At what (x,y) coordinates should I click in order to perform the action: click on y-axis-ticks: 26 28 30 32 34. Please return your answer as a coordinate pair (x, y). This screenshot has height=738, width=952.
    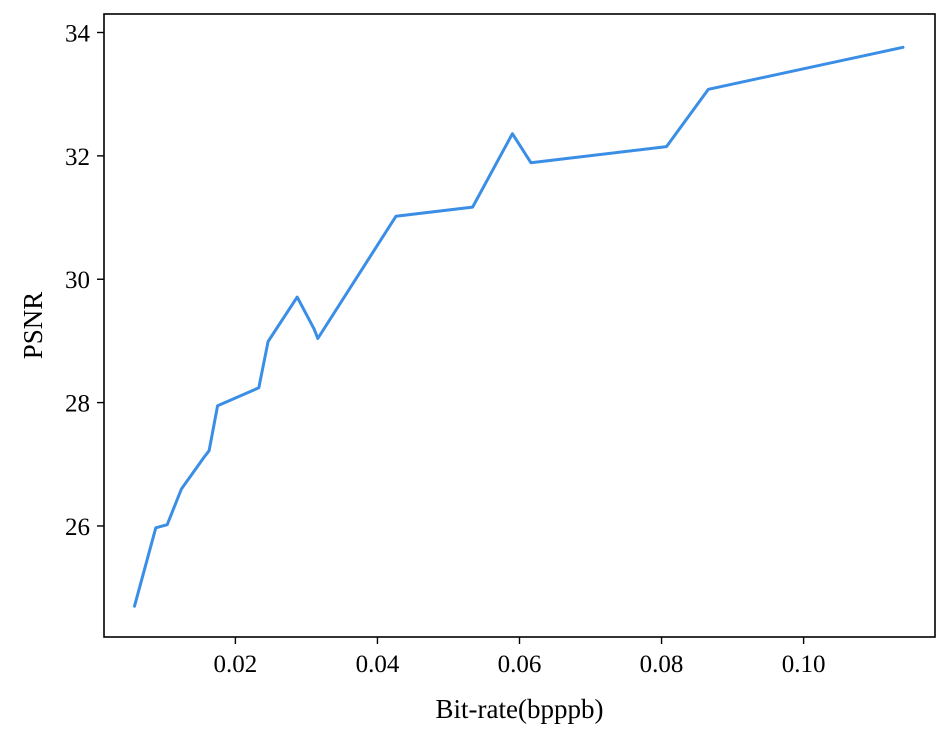
    Looking at the image, I should click on (84, 281).